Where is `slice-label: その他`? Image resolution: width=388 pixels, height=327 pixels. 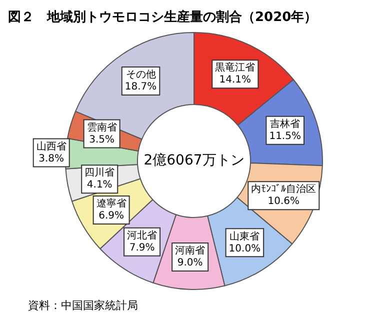
slice-label: その他 is located at coordinates (141, 74).